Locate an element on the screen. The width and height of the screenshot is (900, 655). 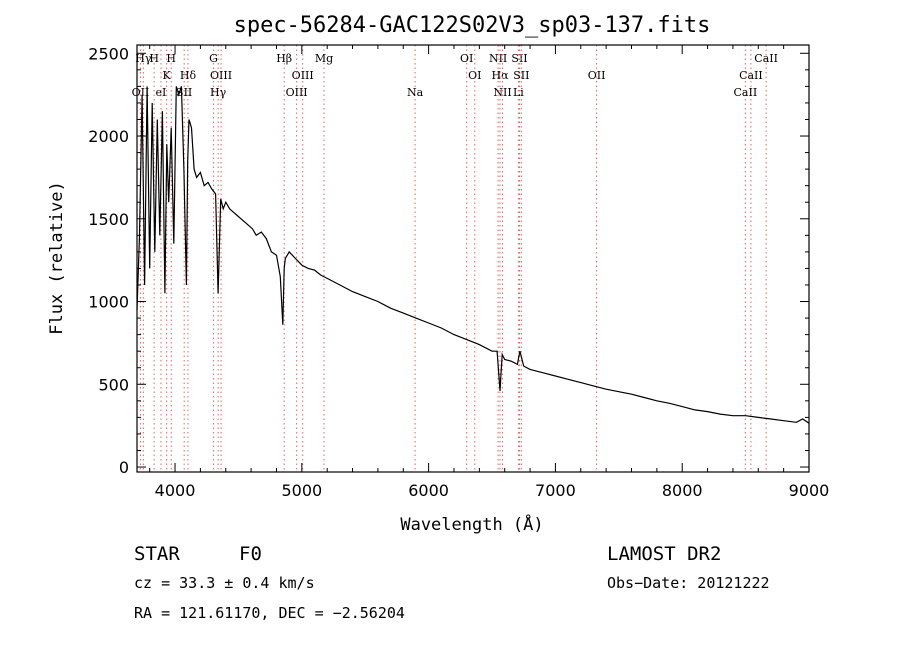
spectral-line-label: eI is located at coordinates (161, 92).